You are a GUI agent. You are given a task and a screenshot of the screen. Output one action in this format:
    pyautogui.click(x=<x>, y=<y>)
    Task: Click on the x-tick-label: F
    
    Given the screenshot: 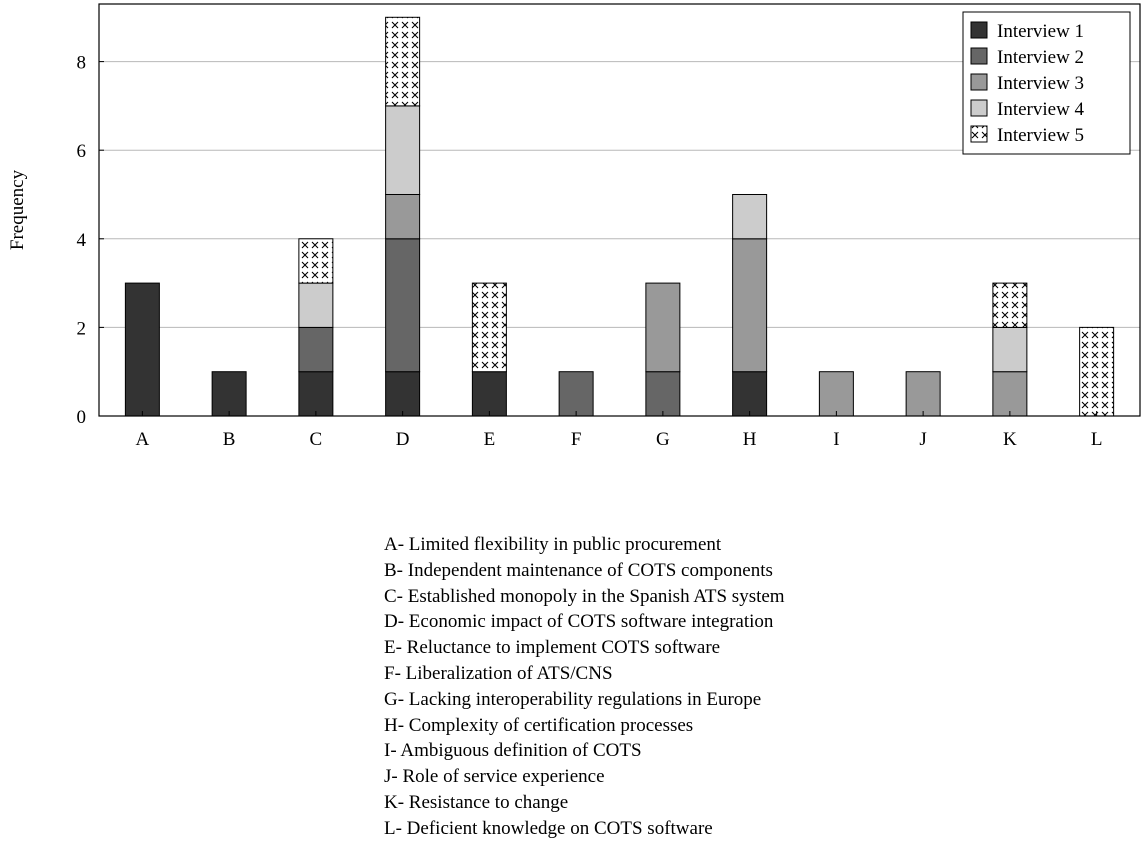 What is the action you would take?
    pyautogui.click(x=576, y=439)
    